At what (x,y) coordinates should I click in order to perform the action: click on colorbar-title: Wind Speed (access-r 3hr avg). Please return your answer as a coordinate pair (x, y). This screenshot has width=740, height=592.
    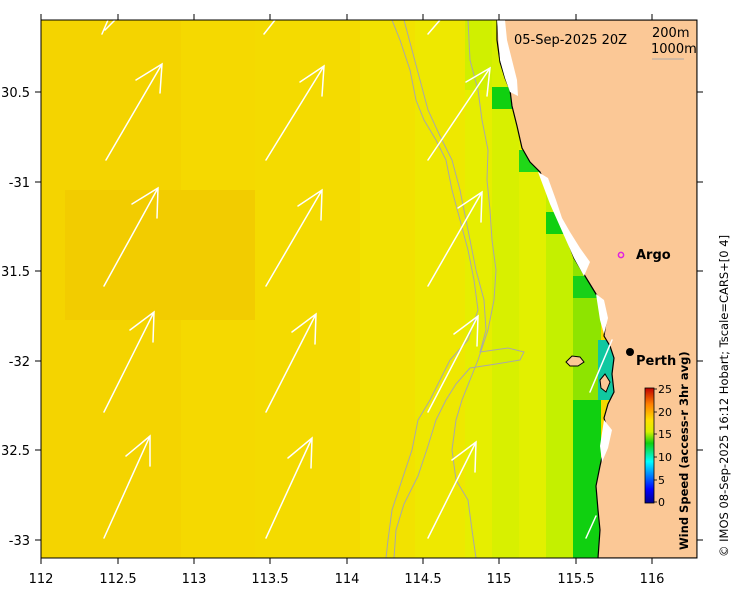
    Looking at the image, I should click on (684, 450).